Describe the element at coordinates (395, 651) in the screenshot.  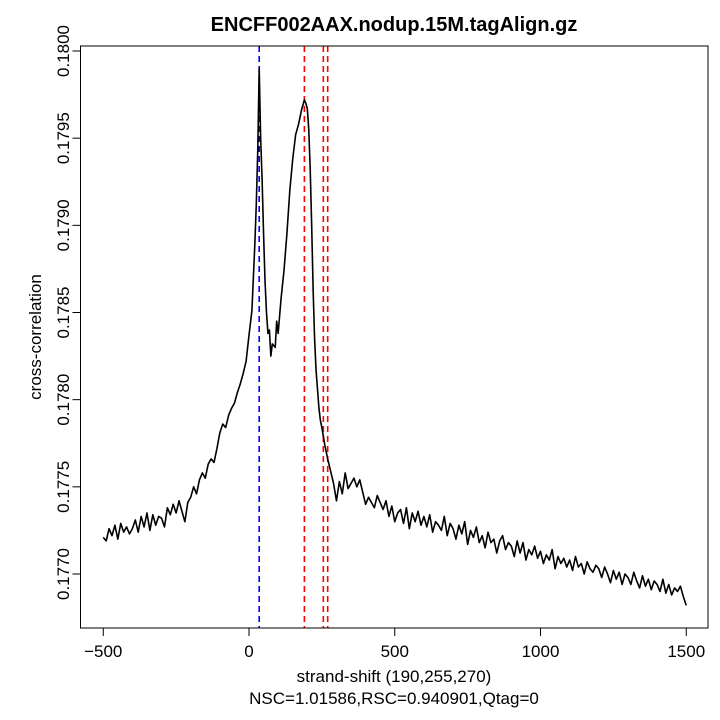
I see `x-tick-label: 500` at that location.